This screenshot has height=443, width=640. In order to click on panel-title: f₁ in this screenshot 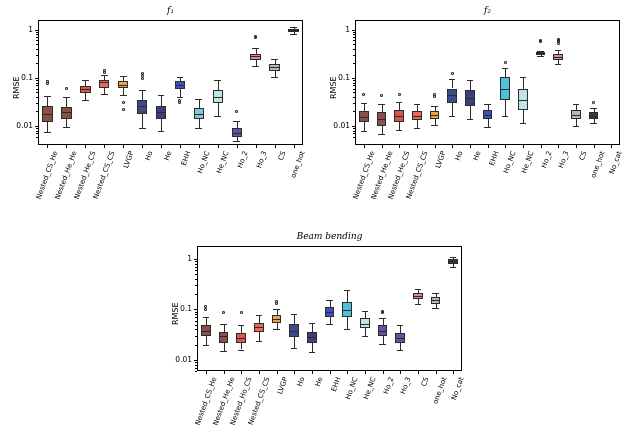, I will do `click(170, 11)`.